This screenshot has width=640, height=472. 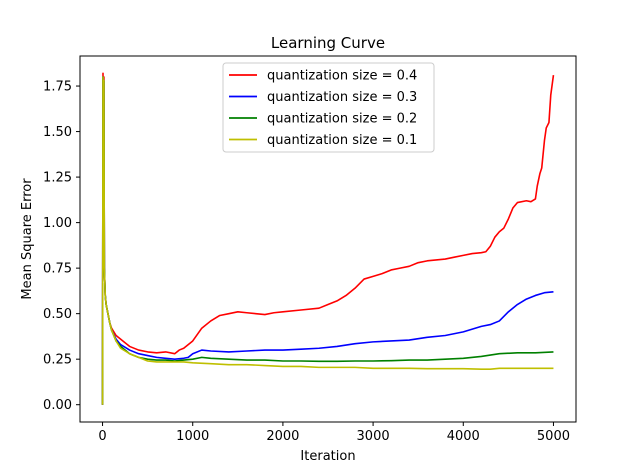 I want to click on x-tick-label: 3000, so click(x=373, y=436).